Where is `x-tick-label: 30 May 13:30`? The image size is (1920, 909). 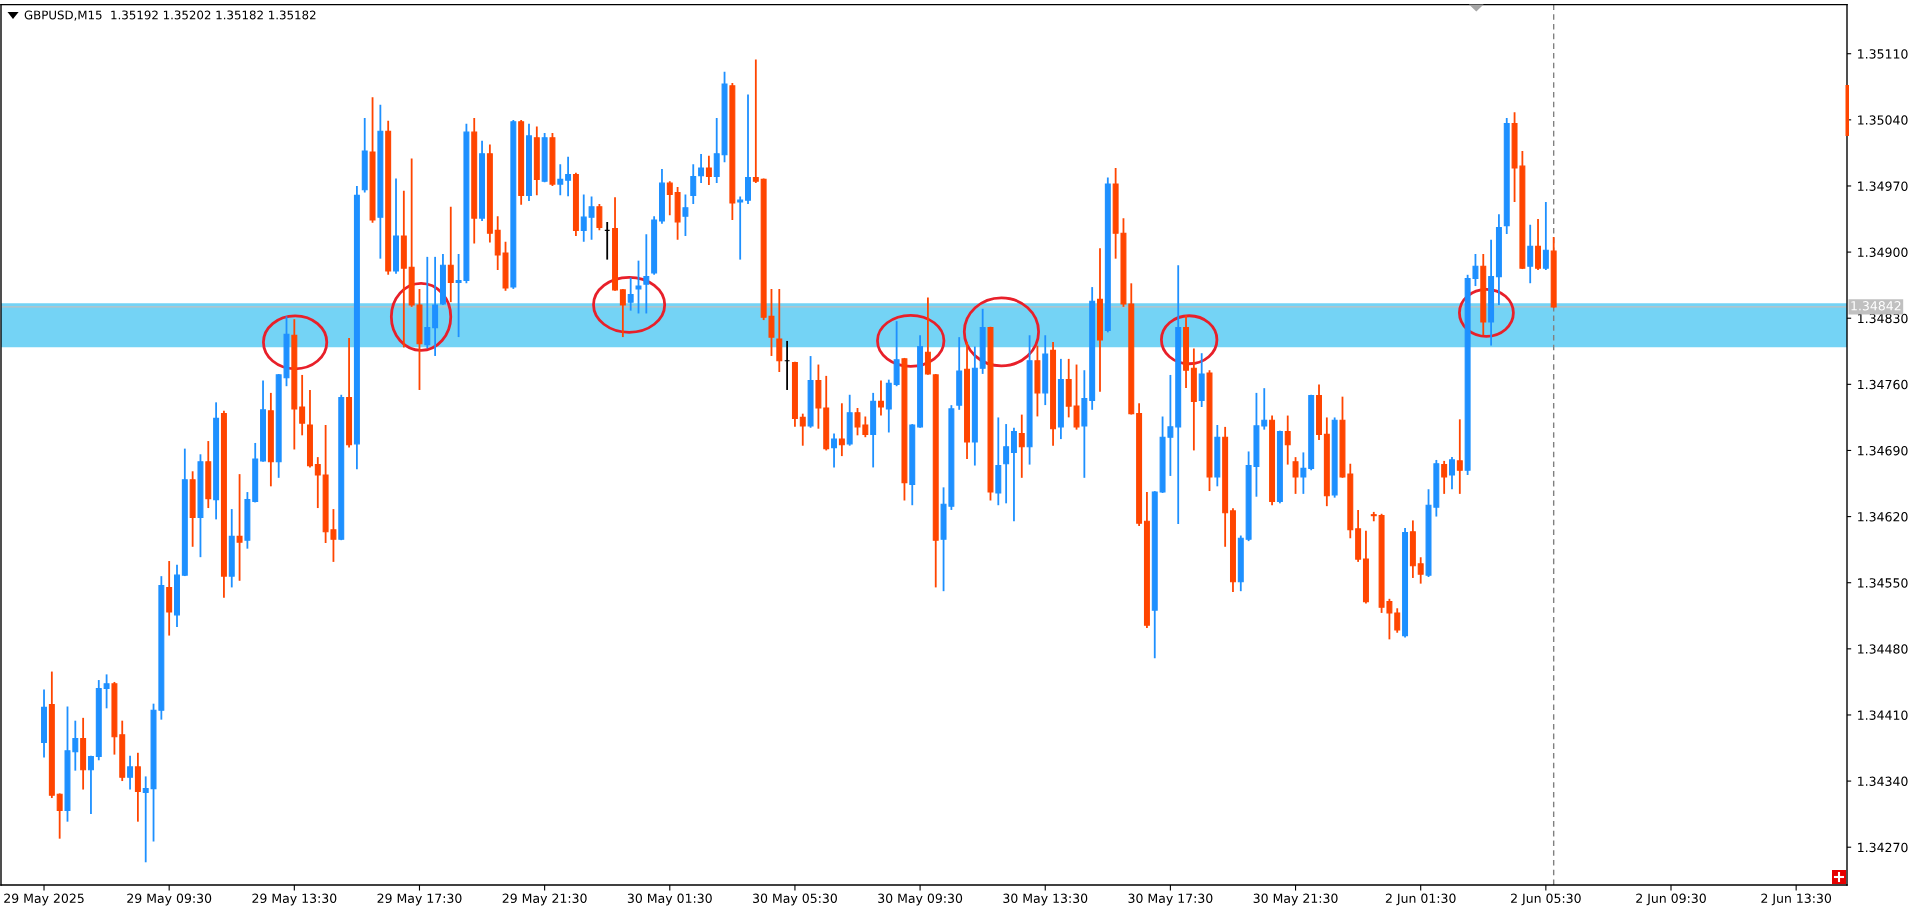 x-tick-label: 30 May 13:30 is located at coordinates (1045, 899).